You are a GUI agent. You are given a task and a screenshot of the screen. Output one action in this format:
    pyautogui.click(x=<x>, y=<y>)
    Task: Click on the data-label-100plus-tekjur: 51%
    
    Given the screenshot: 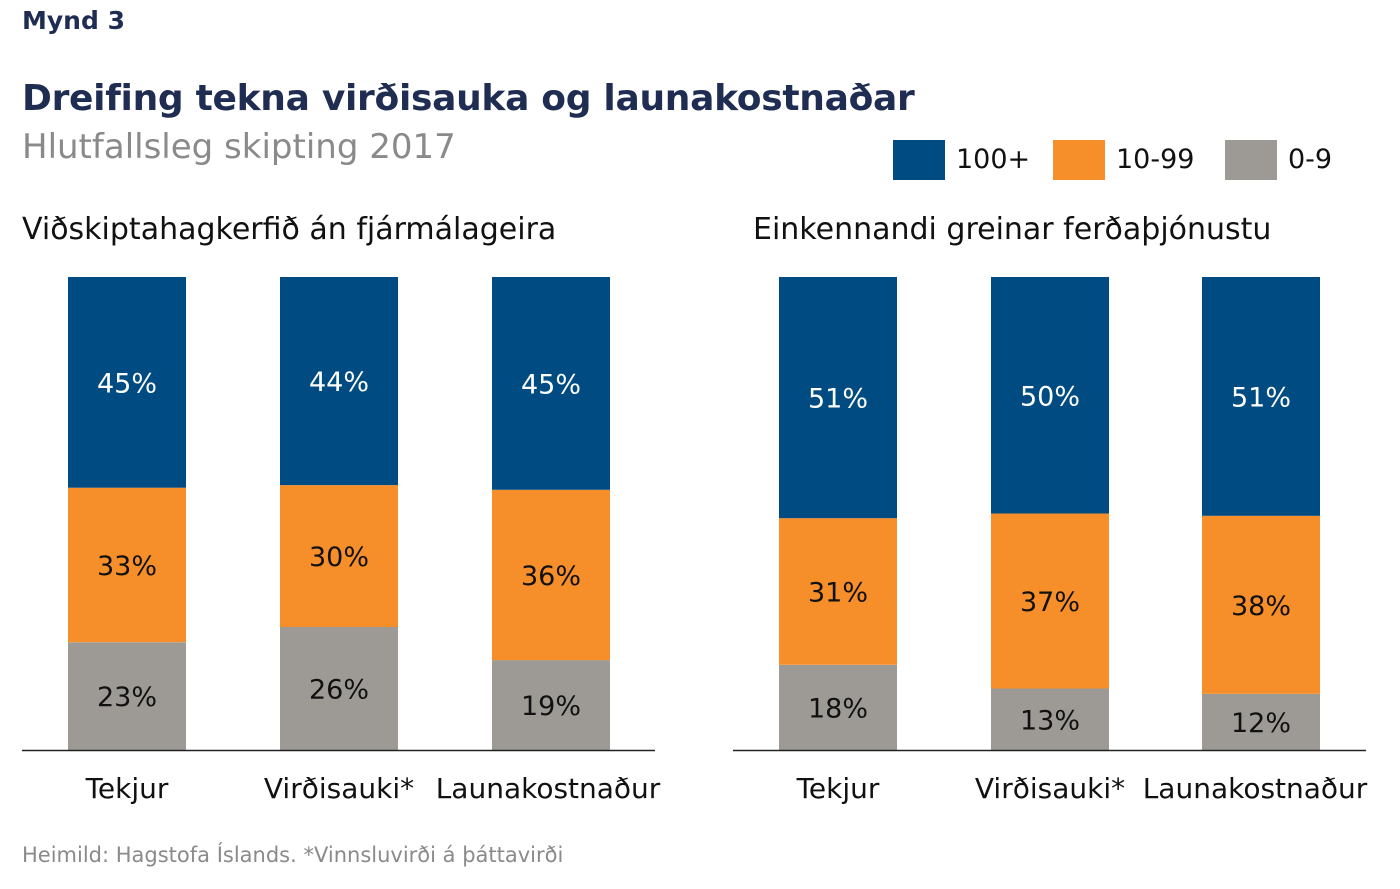 What is the action you would take?
    pyautogui.click(x=838, y=399)
    